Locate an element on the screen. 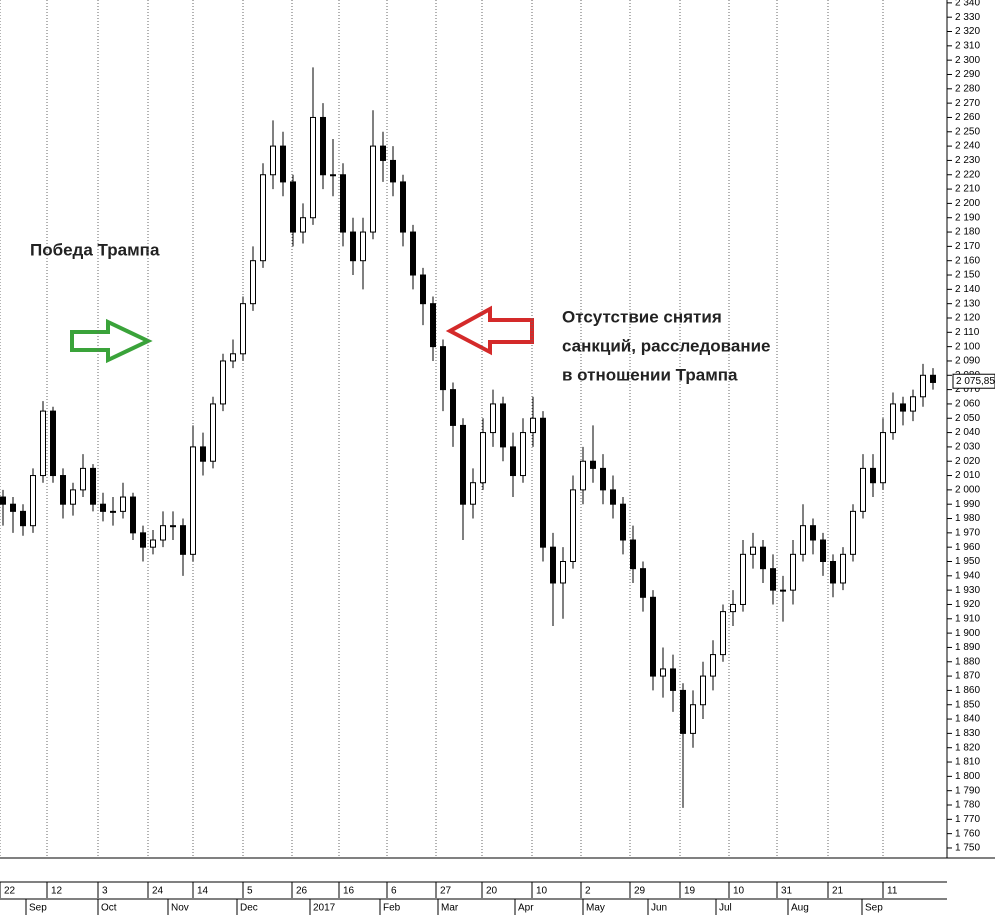  month-label: Sep is located at coordinates (38, 908).